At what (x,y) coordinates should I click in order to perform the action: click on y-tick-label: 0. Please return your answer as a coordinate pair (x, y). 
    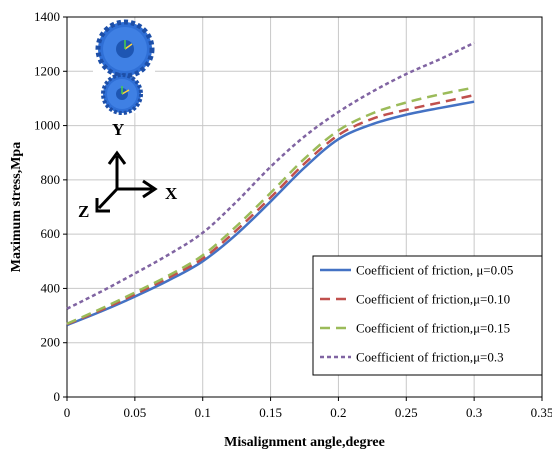
    Looking at the image, I should click on (57, 396).